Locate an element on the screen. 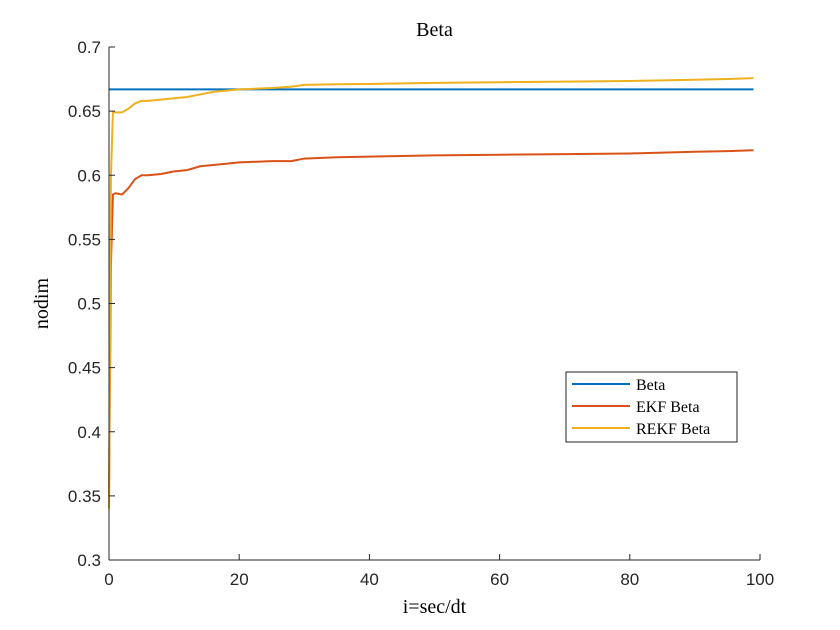 The width and height of the screenshot is (840, 630). x-axis-label: i=sec/dt is located at coordinates (435, 607).